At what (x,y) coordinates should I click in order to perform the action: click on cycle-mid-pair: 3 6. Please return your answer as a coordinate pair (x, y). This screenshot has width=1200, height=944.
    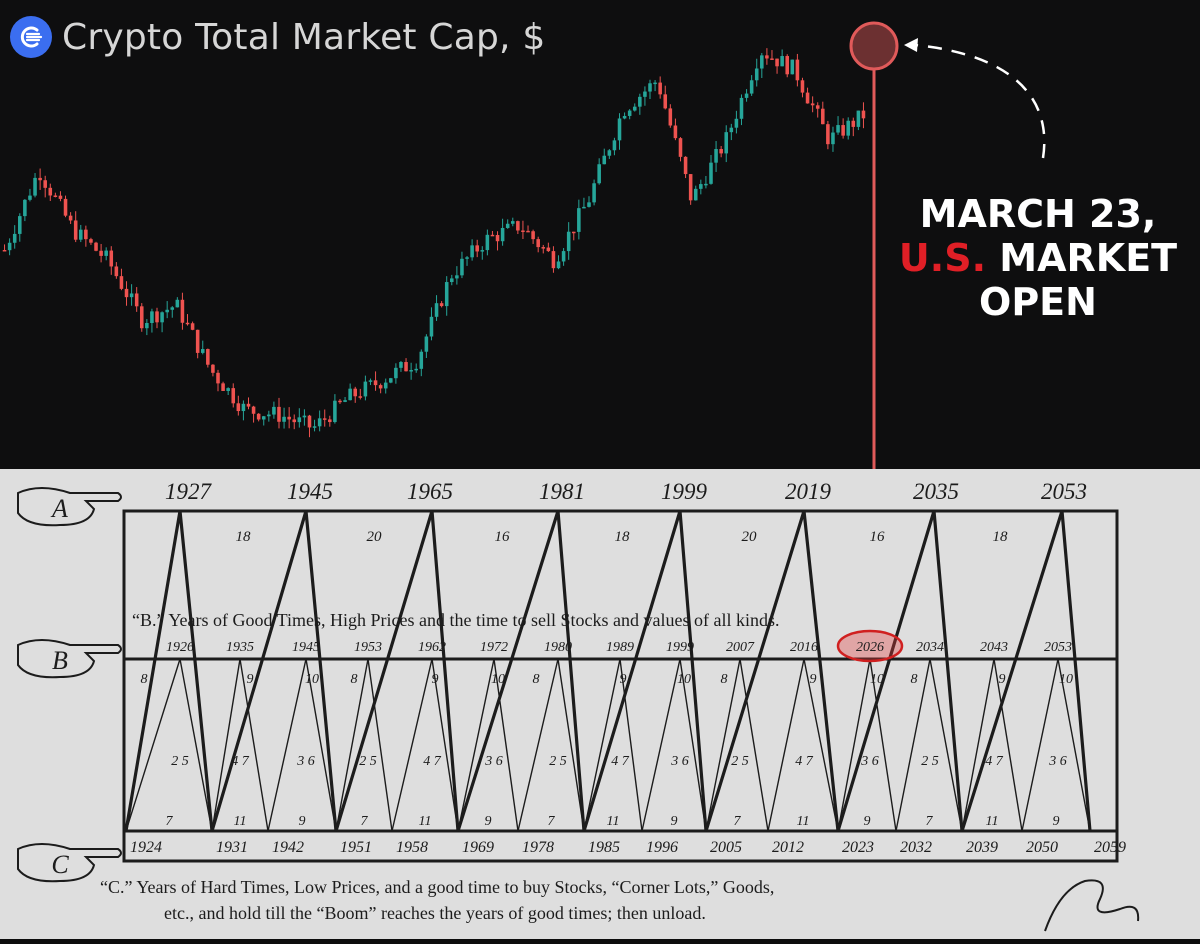
    Looking at the image, I should click on (679, 761).